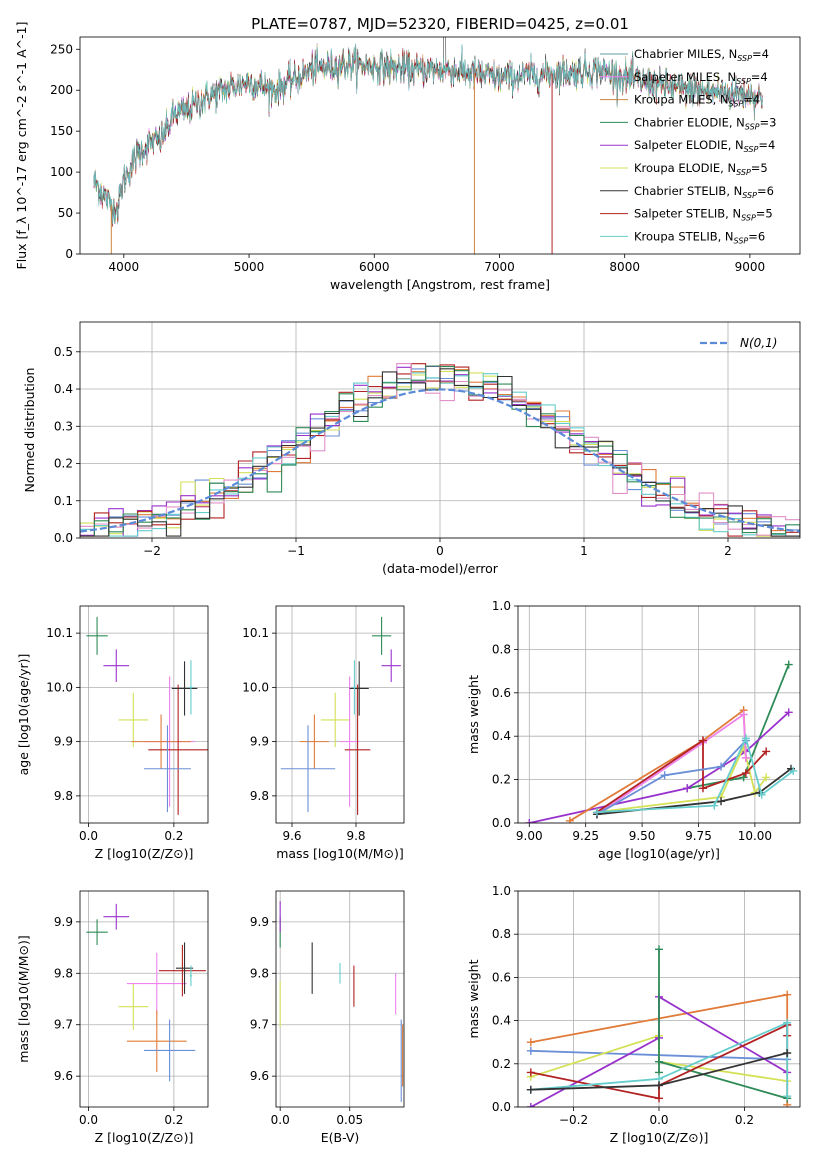 The width and height of the screenshot is (819, 1170). What do you see at coordinates (63, 352) in the screenshot?
I see `y-tick-label: 0.5` at bounding box center [63, 352].